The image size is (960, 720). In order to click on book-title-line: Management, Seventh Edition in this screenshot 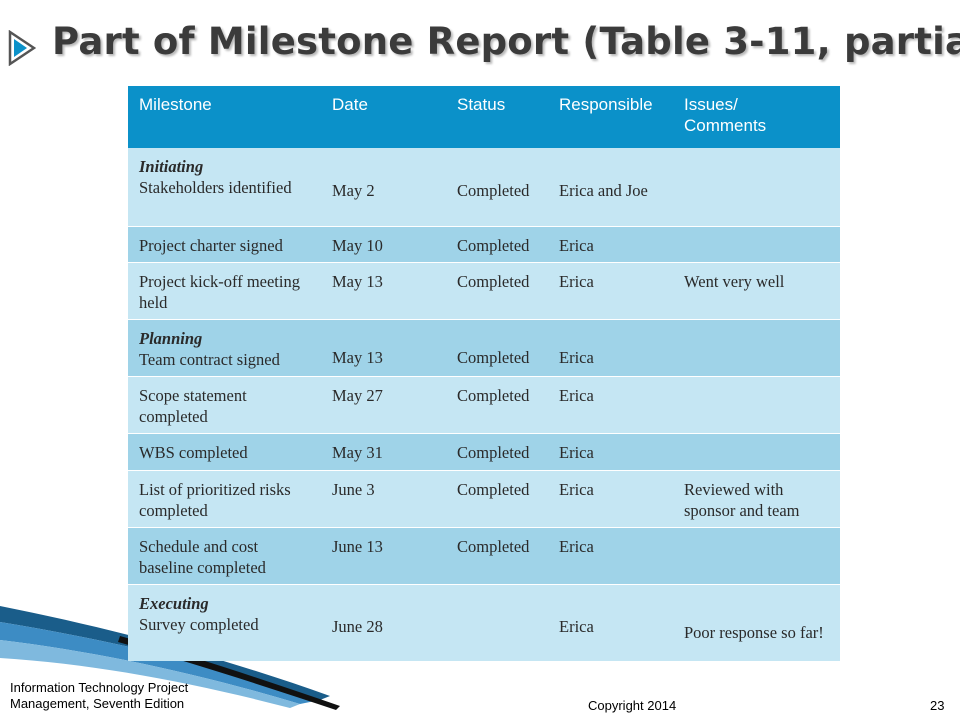, I will do `click(97, 703)`.